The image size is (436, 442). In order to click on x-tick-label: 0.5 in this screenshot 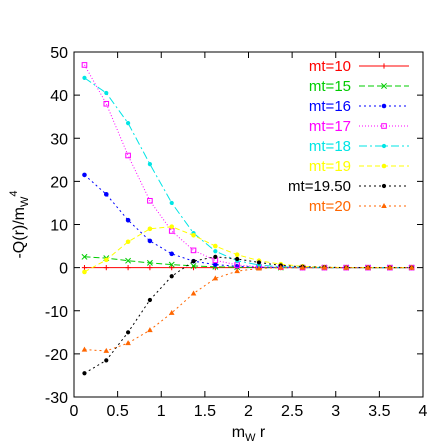, I will do `click(118, 411)`.